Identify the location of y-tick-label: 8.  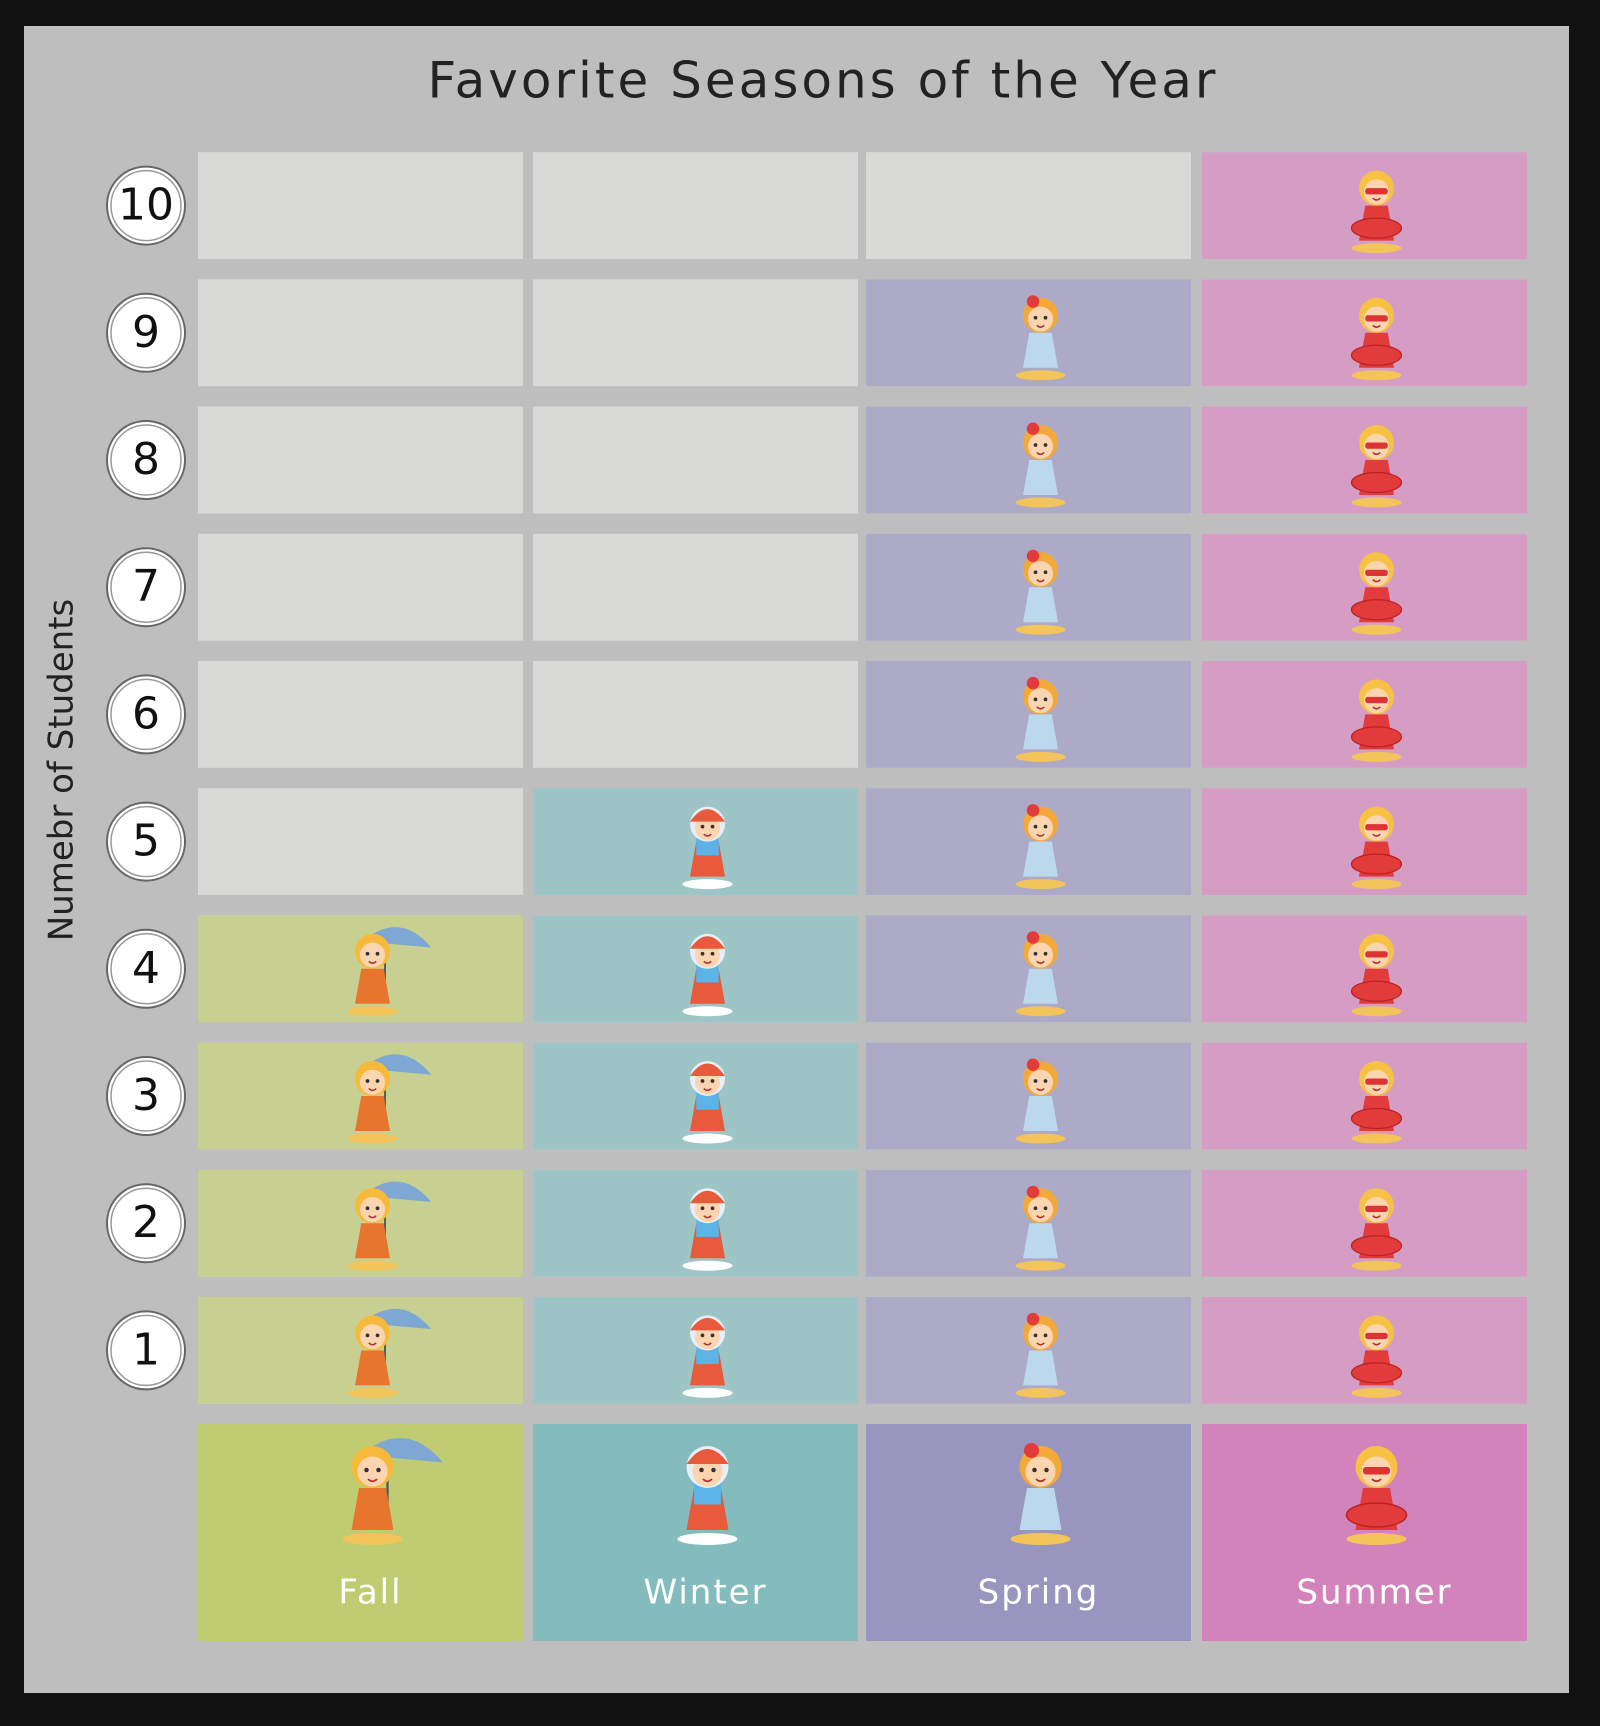
(146, 459).